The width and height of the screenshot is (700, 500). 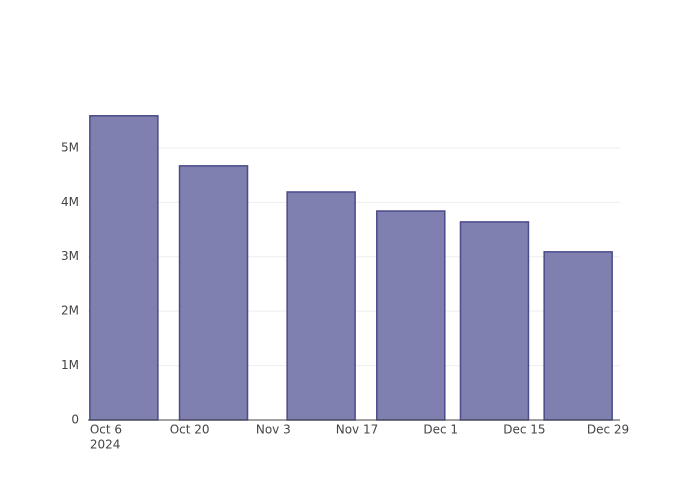 I want to click on y-tick-label: 0, so click(x=75, y=420).